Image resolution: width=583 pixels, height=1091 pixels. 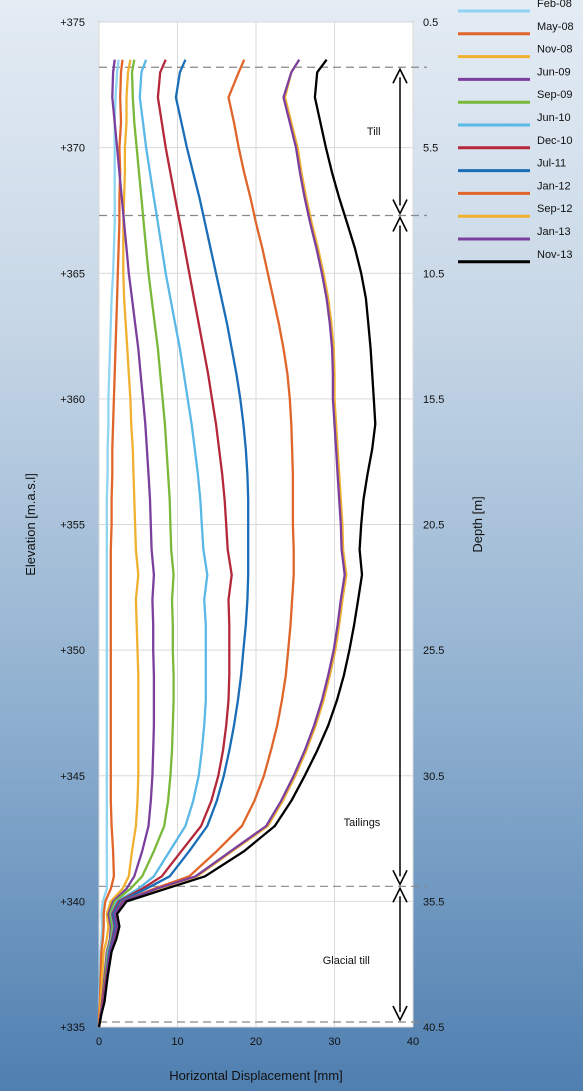 What do you see at coordinates (554, 255) in the screenshot?
I see `legend-entry: Nov-13` at bounding box center [554, 255].